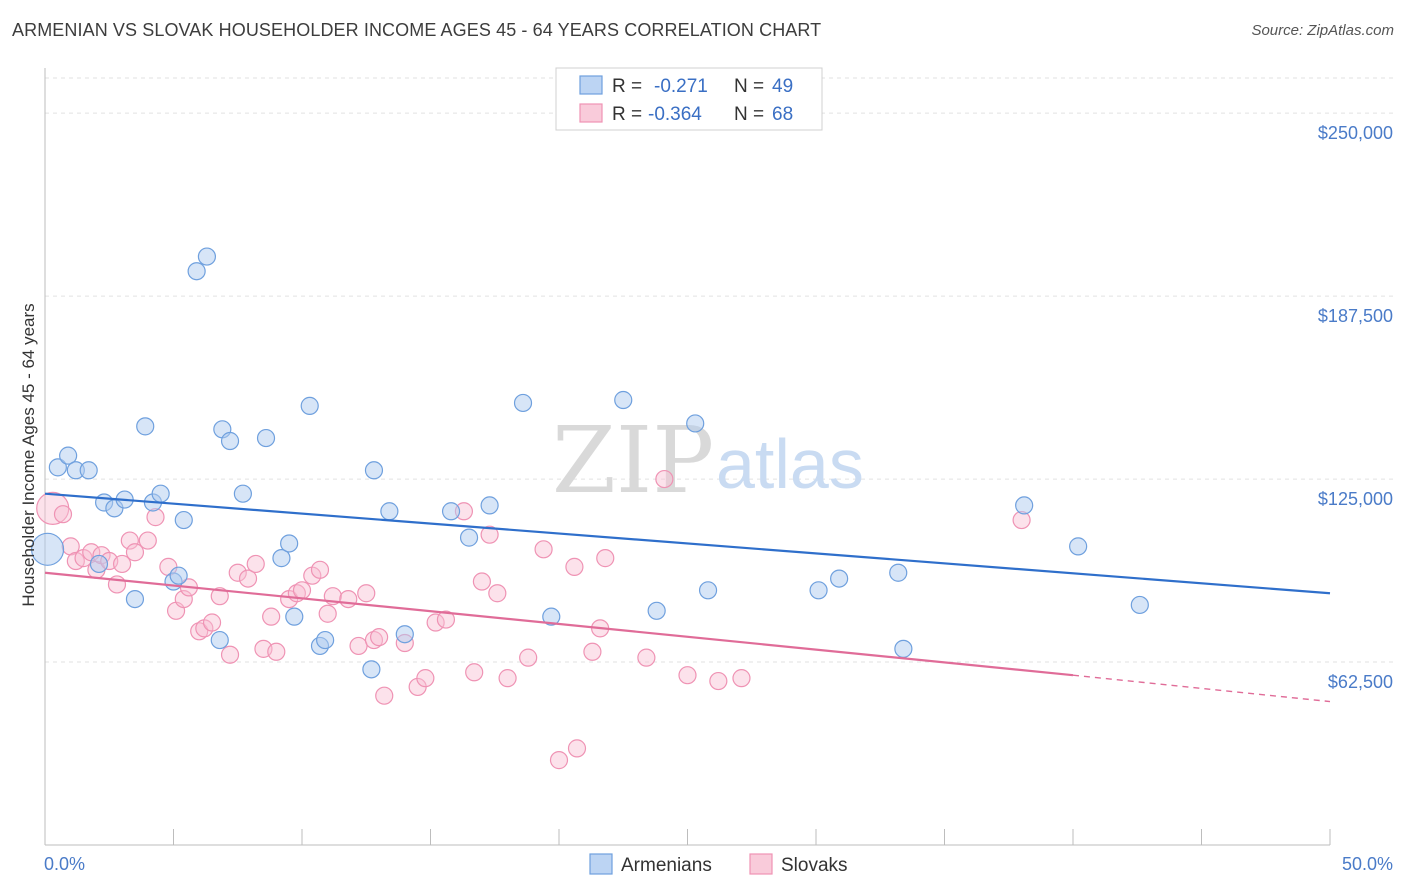  I want to click on source-label: Source: ZipAtlas.com, so click(1322, 30).